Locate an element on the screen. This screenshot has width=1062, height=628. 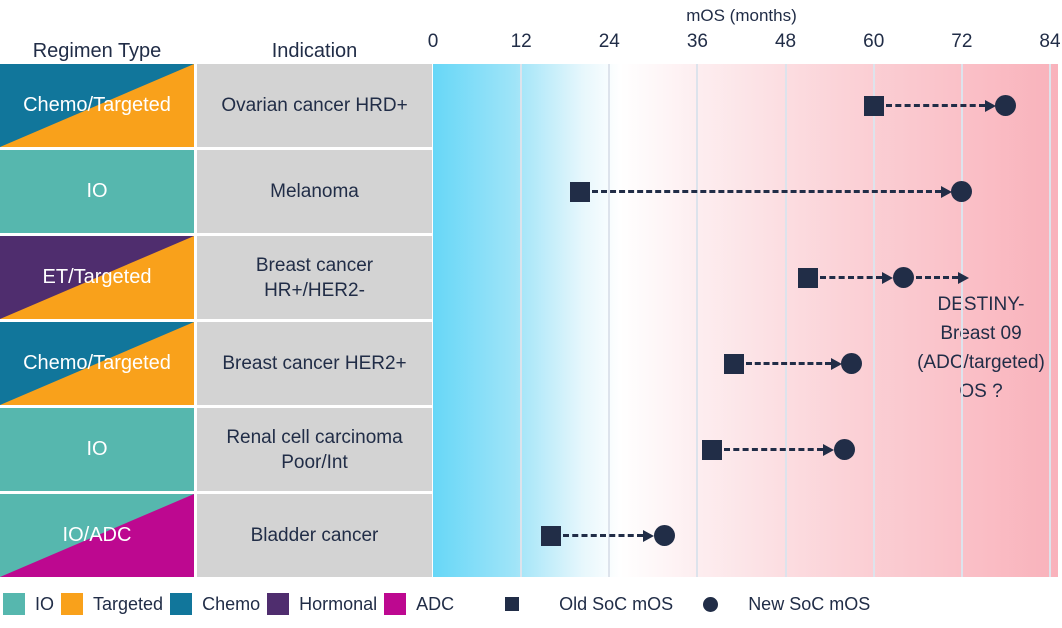
table-row: ET/Targeted Breast cancer HR+/HER2- is located at coordinates (216, 277).